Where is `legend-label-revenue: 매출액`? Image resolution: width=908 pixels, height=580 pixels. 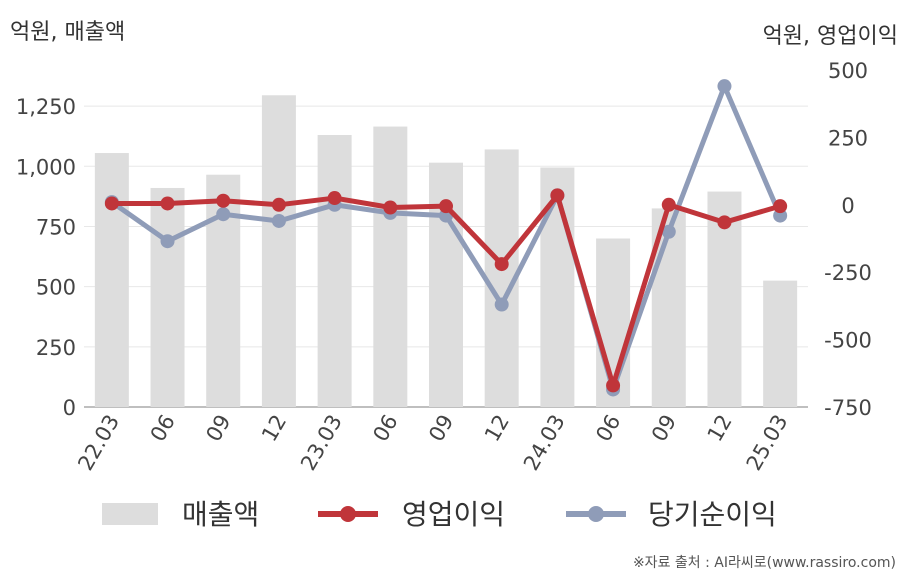 legend-label-revenue: 매출액 is located at coordinates (220, 514).